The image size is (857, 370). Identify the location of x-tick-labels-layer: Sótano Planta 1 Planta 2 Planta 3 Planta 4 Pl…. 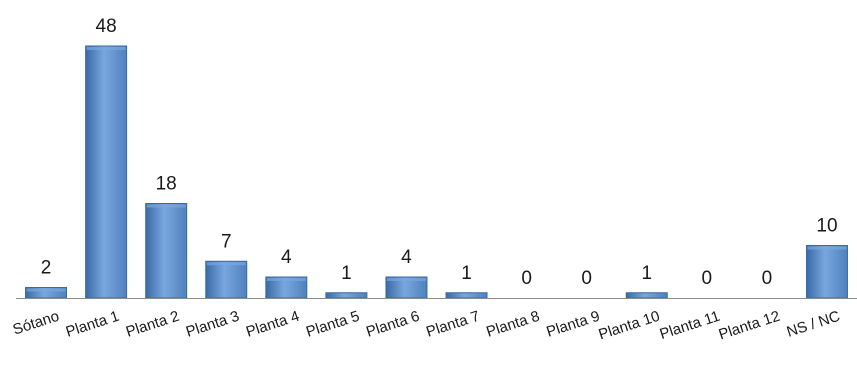
(427, 326).